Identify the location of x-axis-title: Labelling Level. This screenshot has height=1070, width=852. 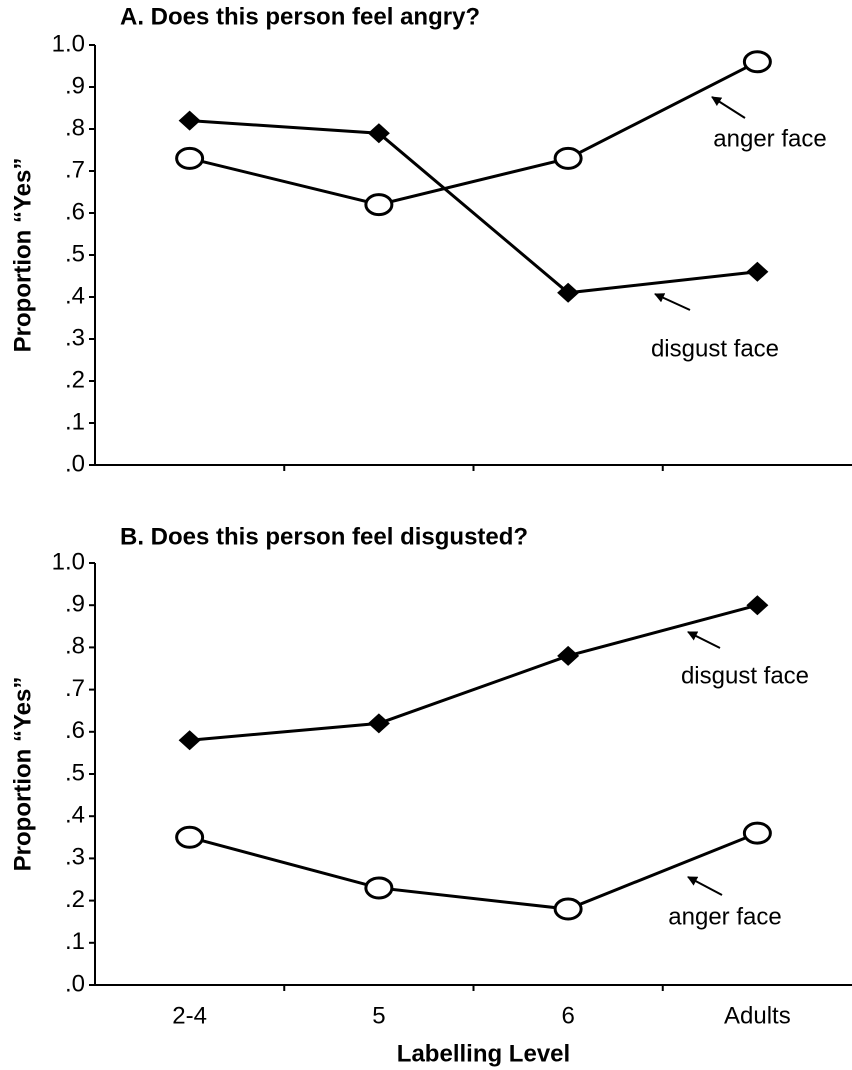
(483, 1053).